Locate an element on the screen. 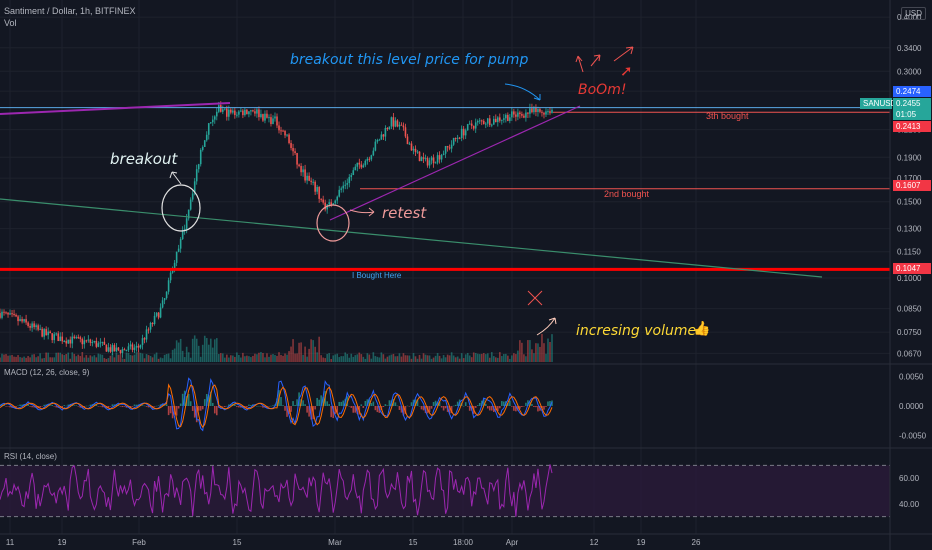 Image resolution: width=932 pixels, height=550 pixels. time-tick-8: 12 is located at coordinates (594, 542).